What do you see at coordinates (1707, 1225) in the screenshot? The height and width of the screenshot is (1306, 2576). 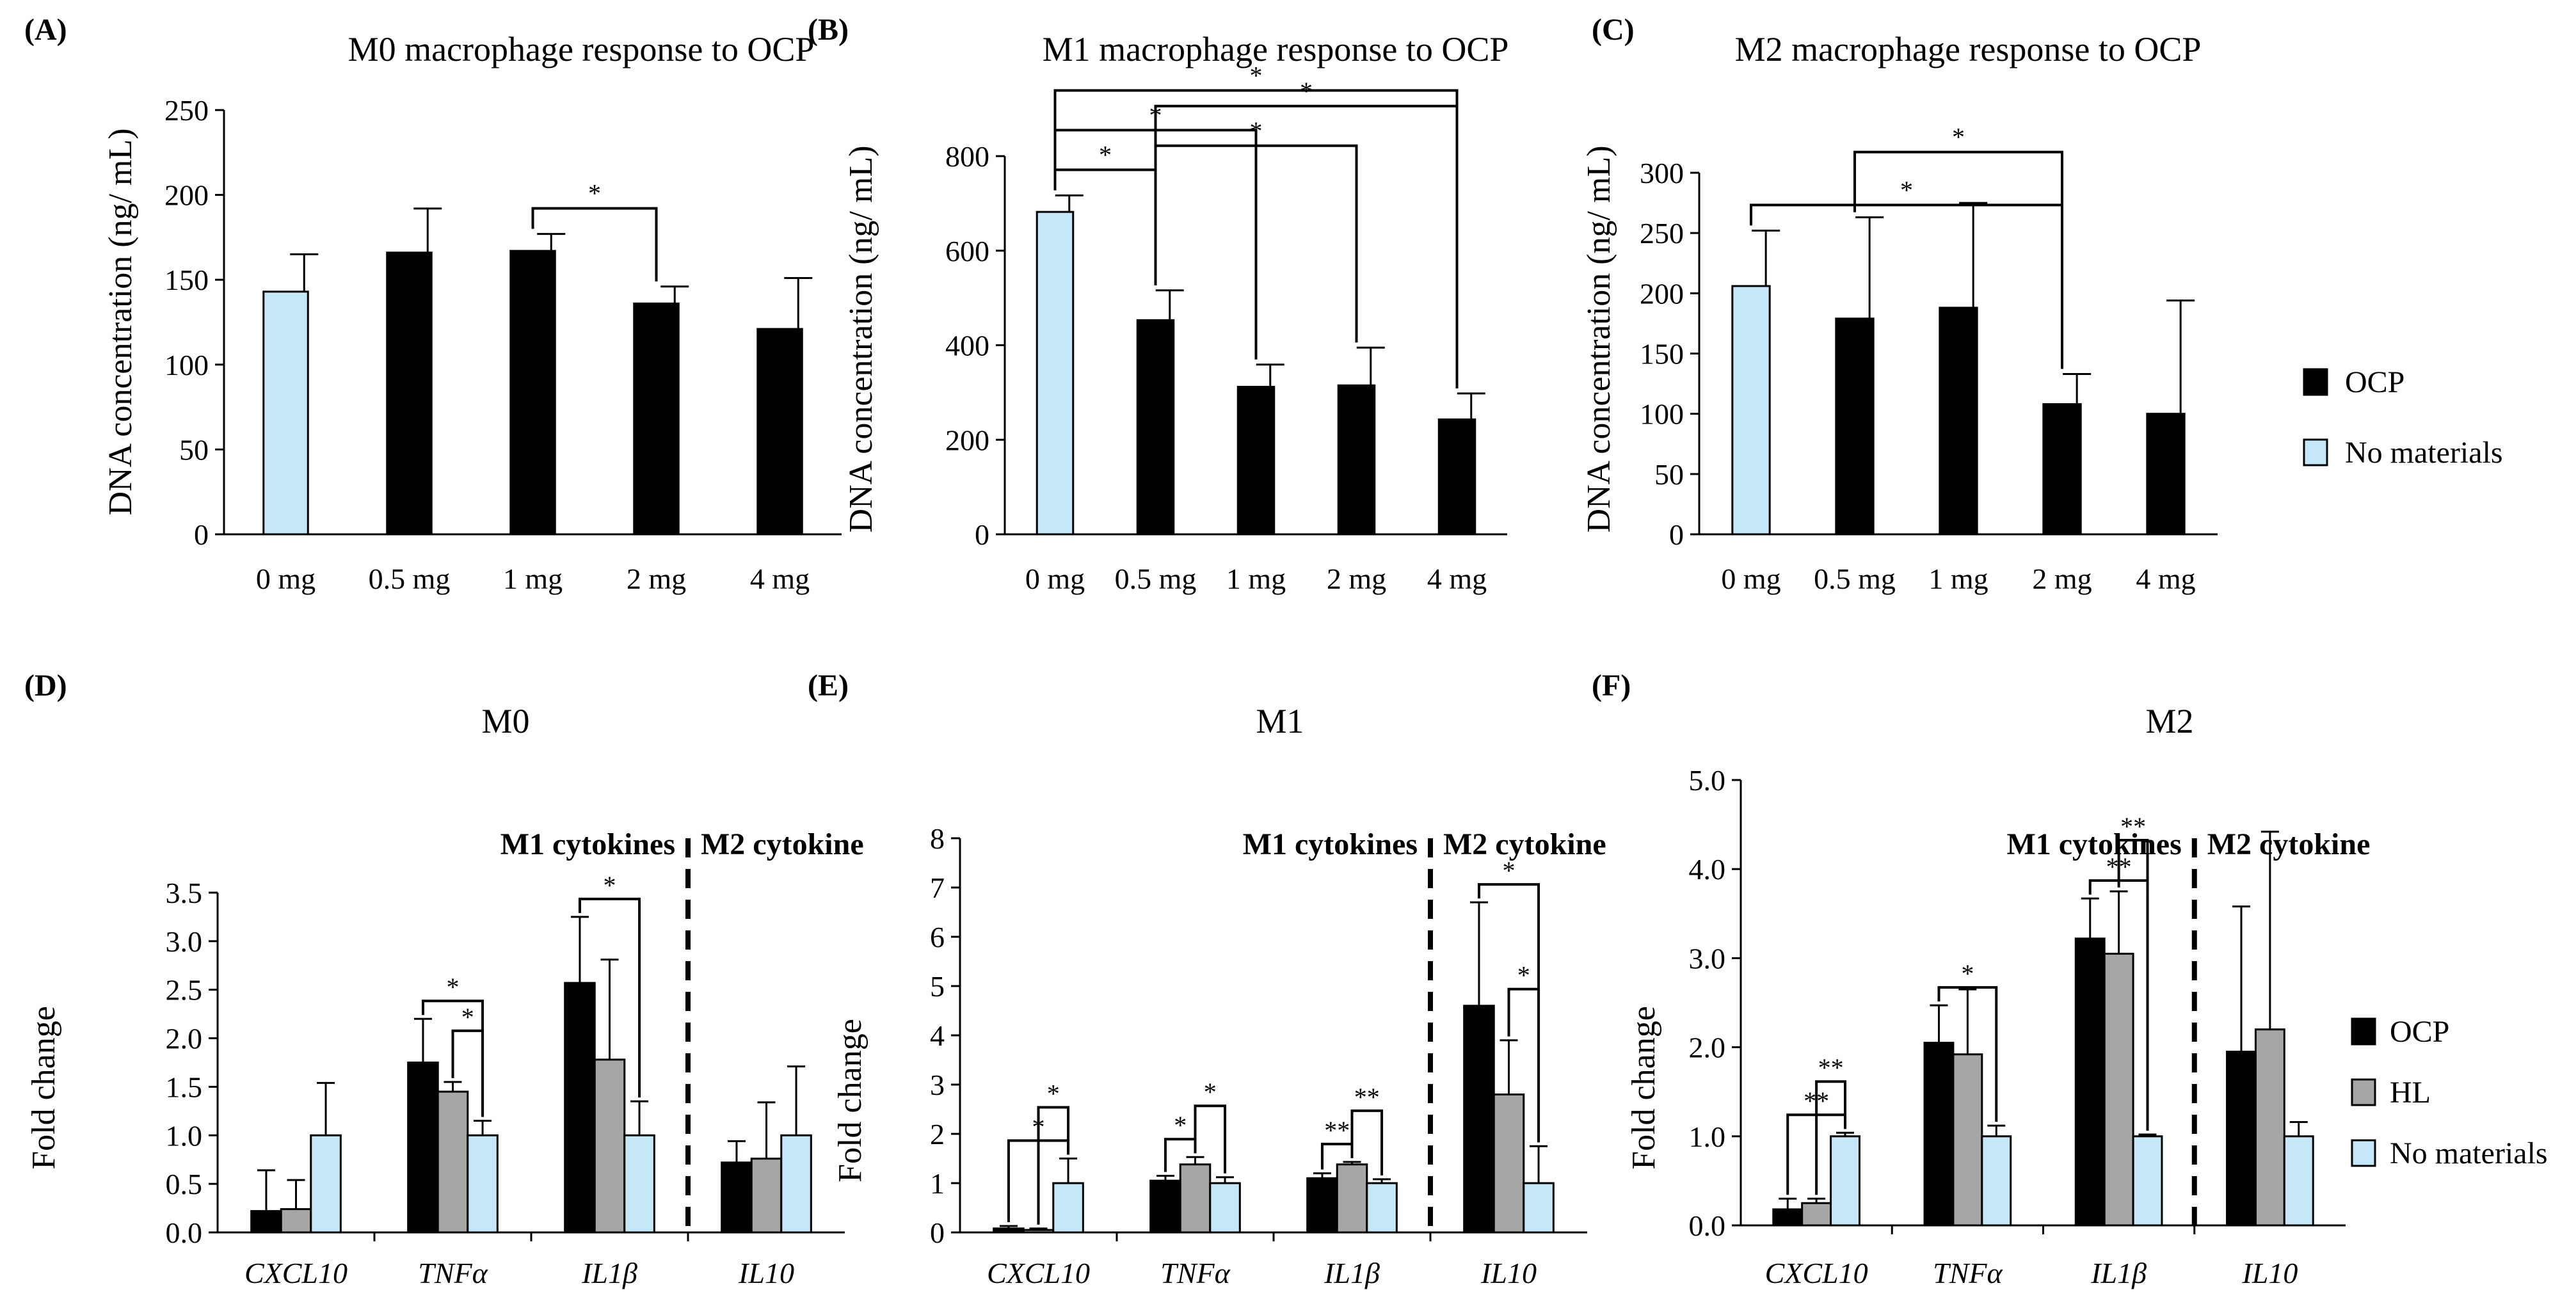 I see `y-tick-label: 0.0` at bounding box center [1707, 1225].